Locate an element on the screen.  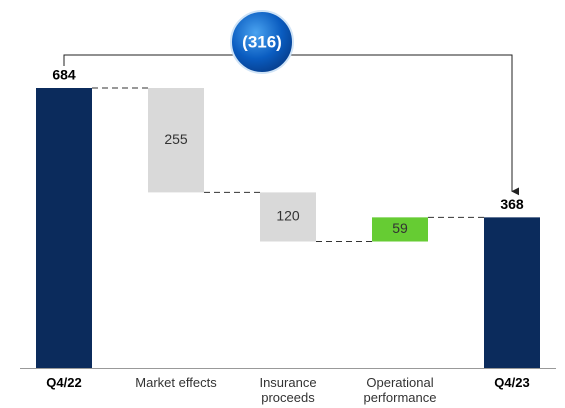
category-label: Insurance proceeds is located at coordinates (288, 390).